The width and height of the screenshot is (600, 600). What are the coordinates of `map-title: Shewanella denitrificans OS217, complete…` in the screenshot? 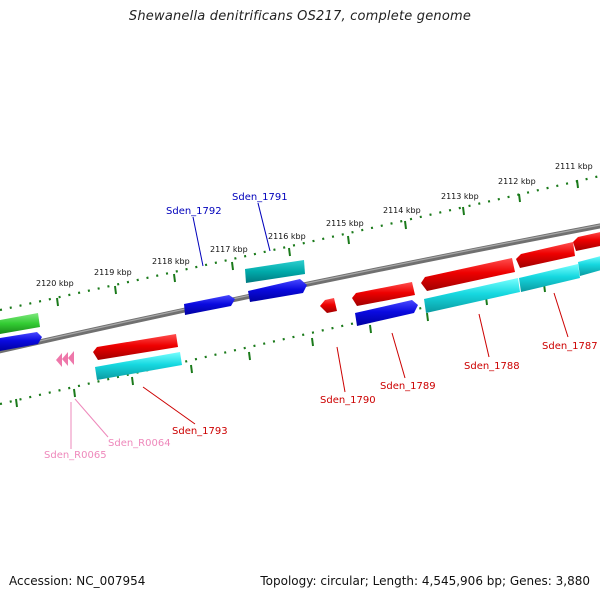 It's located at (300, 16).